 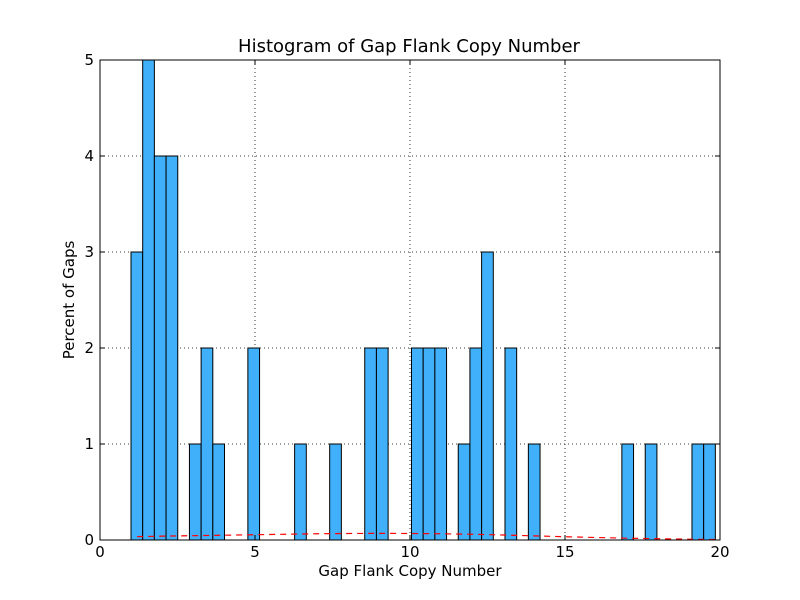 I want to click on x-tick-label: 20, so click(x=719, y=552).